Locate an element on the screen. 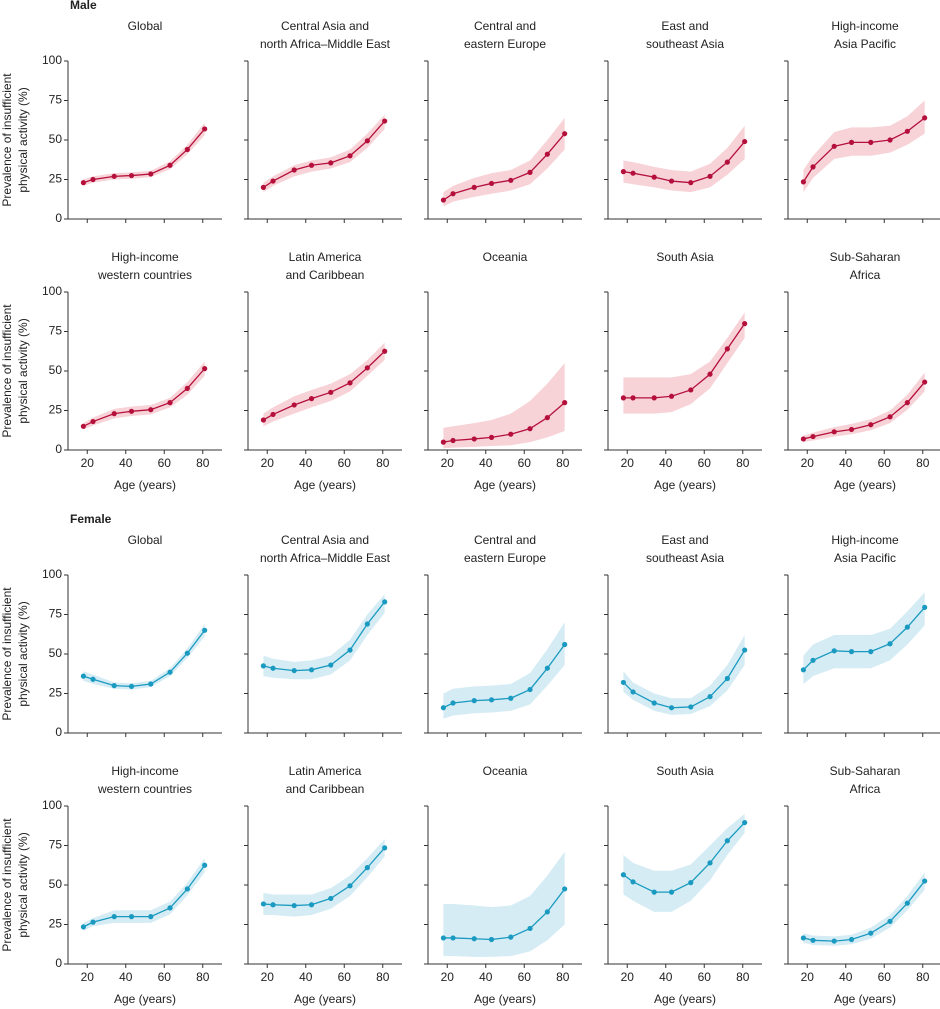 The image size is (940, 1009). panel-title: and Caribbean is located at coordinates (325, 275).